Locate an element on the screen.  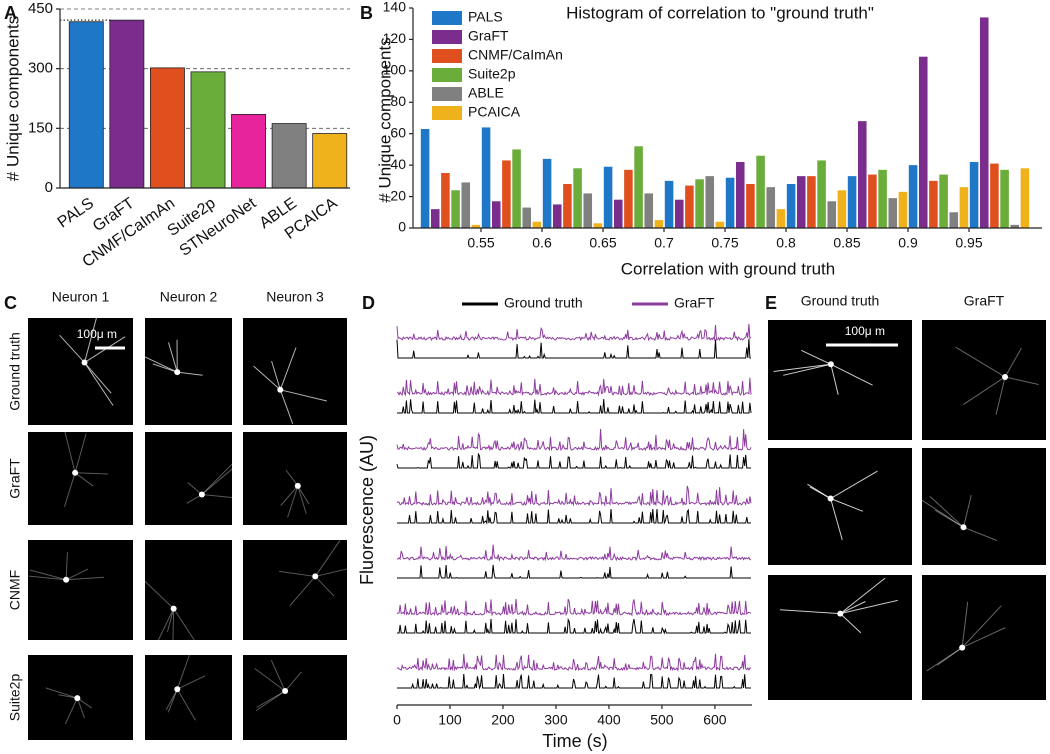
trace-graft is located at coordinates (574, 553).